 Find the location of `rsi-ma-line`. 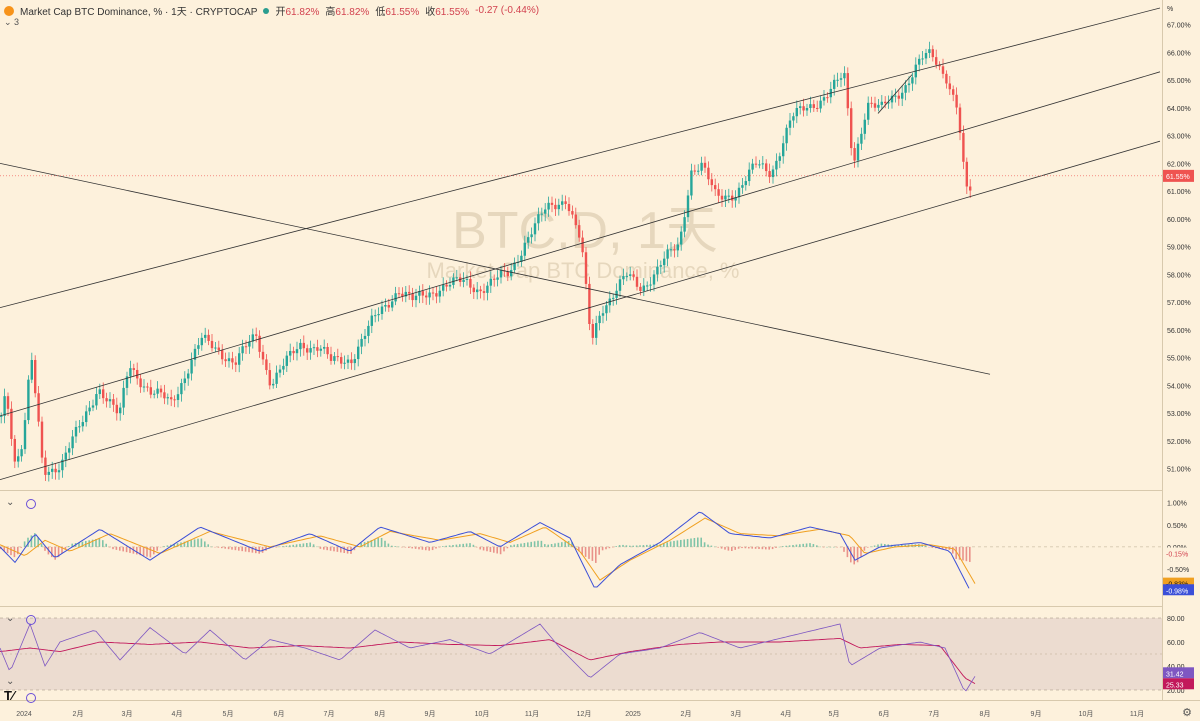

rsi-ma-line is located at coordinates (488, 660).